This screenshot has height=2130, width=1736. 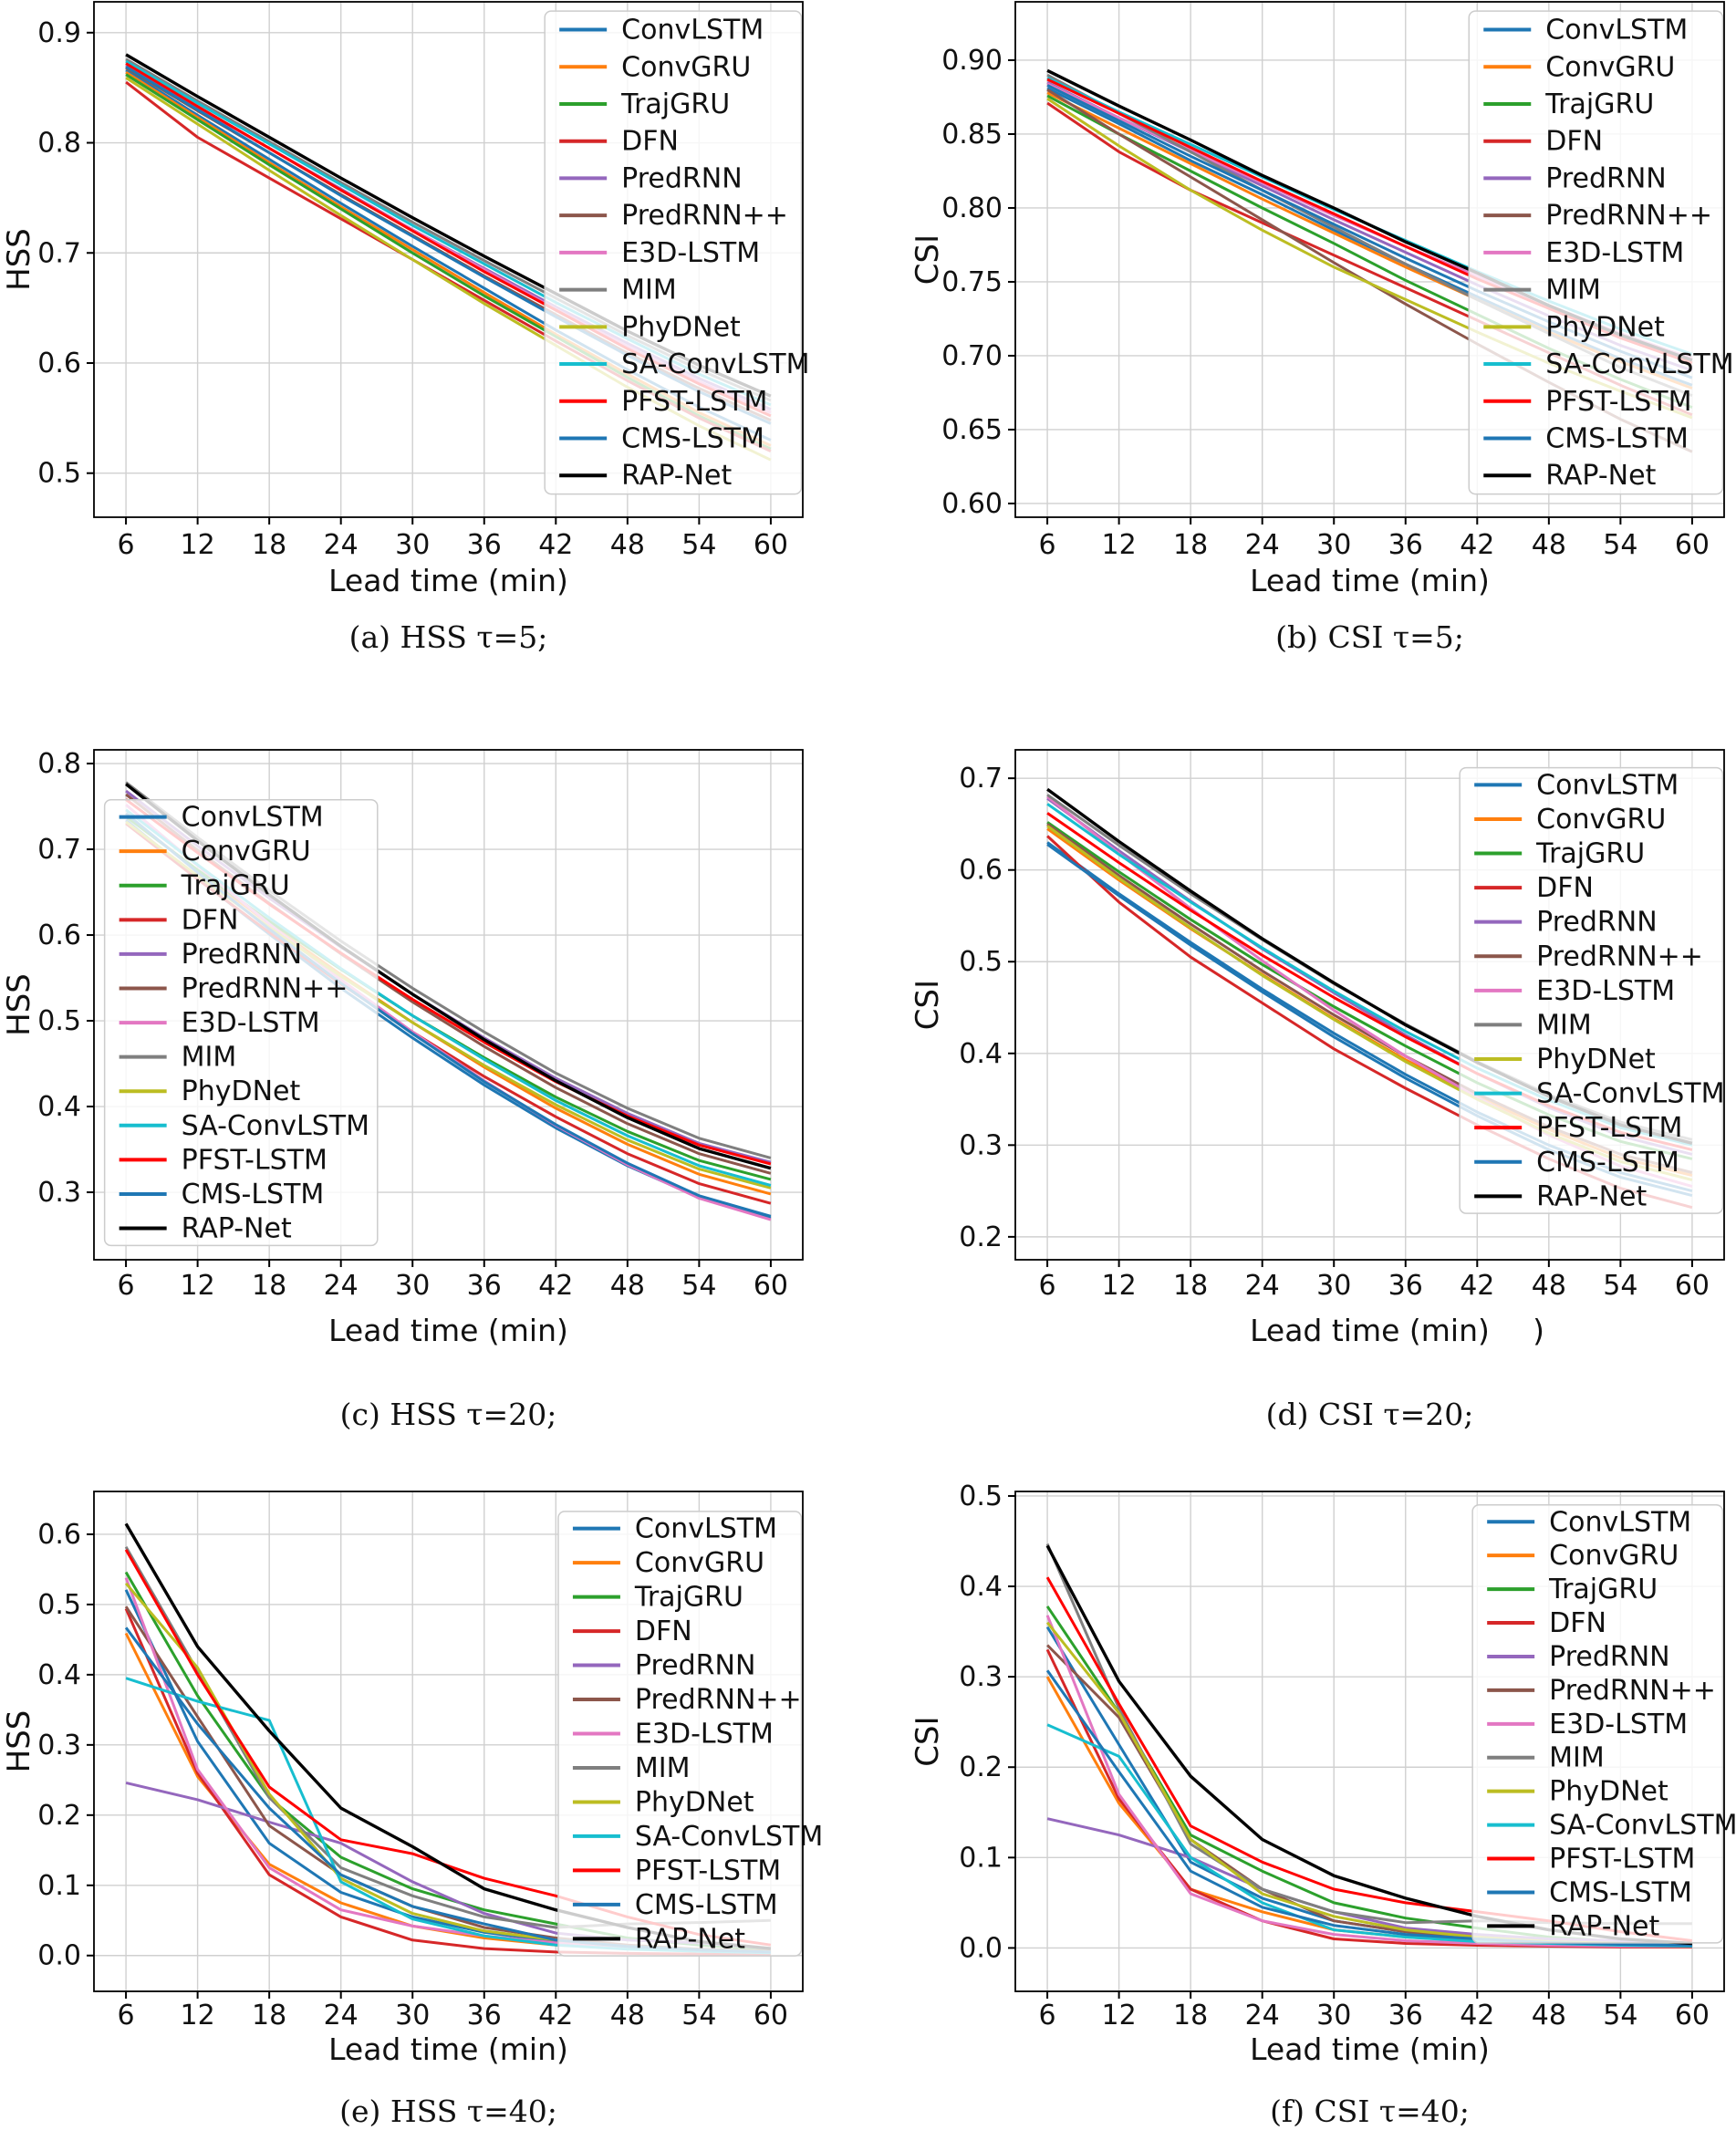 What do you see at coordinates (1543, 142) in the screenshot?
I see `chart-b-legend-entry-DFN: DFN` at bounding box center [1543, 142].